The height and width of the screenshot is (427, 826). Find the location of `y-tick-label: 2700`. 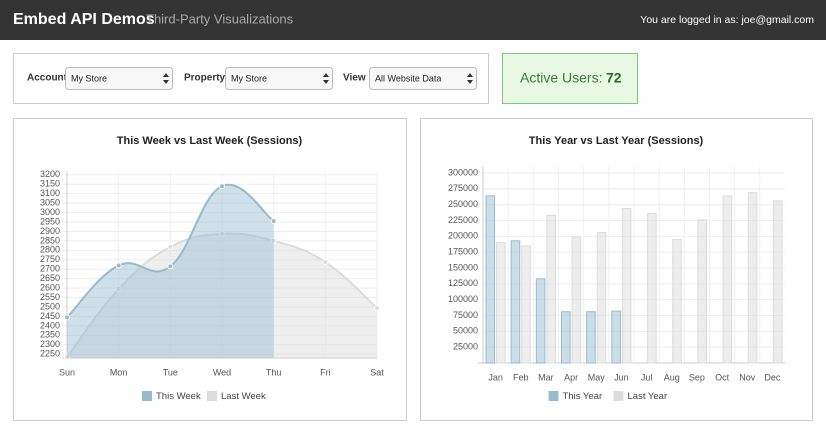

y-tick-label: 2700 is located at coordinates (50, 269).